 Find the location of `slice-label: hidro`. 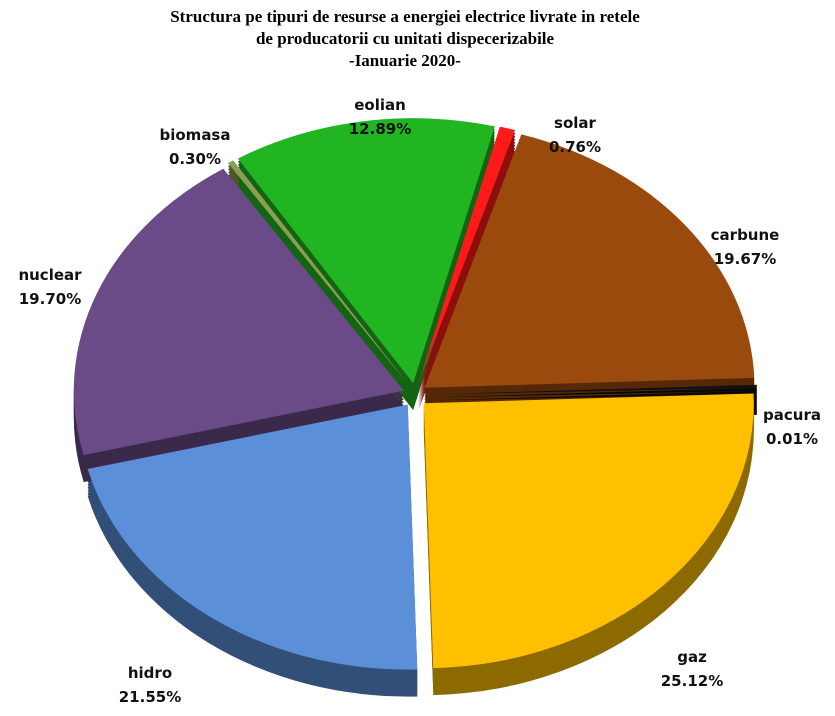

slice-label: hidro is located at coordinates (150, 673).